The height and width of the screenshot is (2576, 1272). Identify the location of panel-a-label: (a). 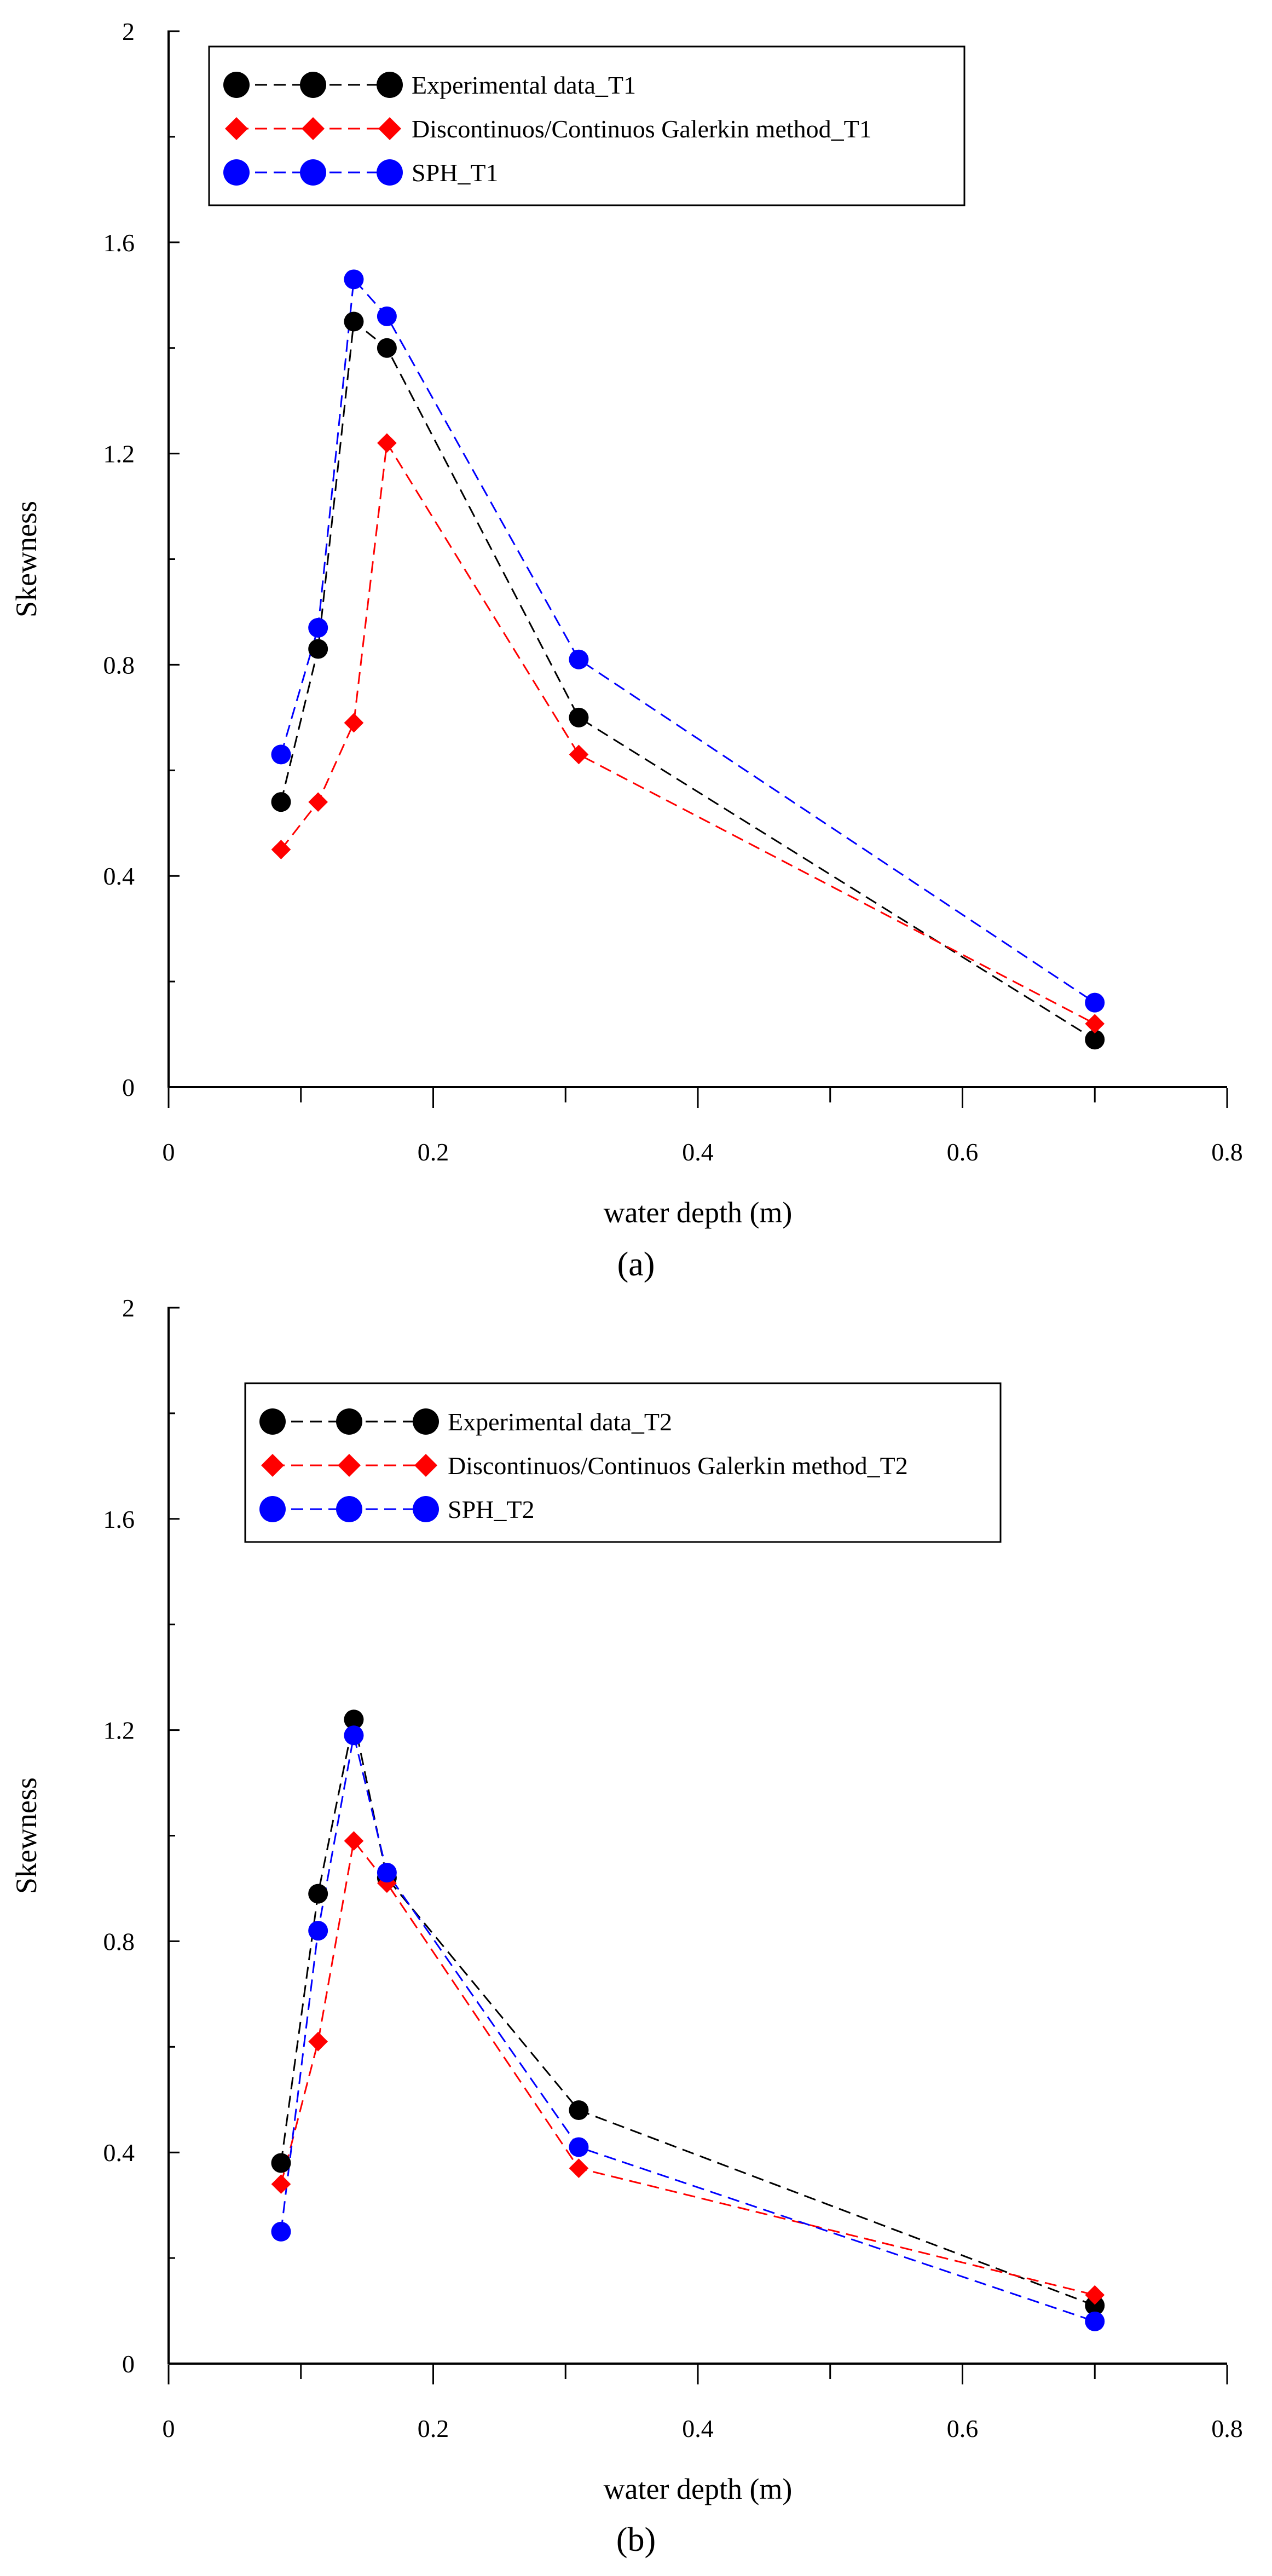
(636, 1265).